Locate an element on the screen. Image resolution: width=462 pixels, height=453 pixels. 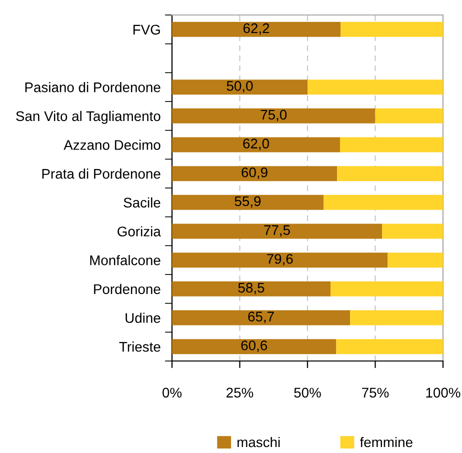
data-label: 62,2 is located at coordinates (256, 29).